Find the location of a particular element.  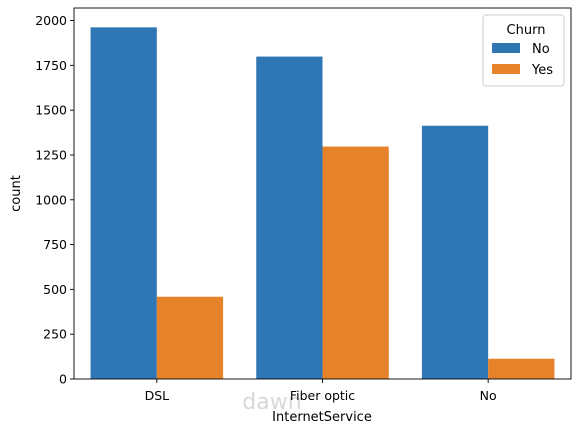

bar-no-dsl is located at coordinates (123, 203).